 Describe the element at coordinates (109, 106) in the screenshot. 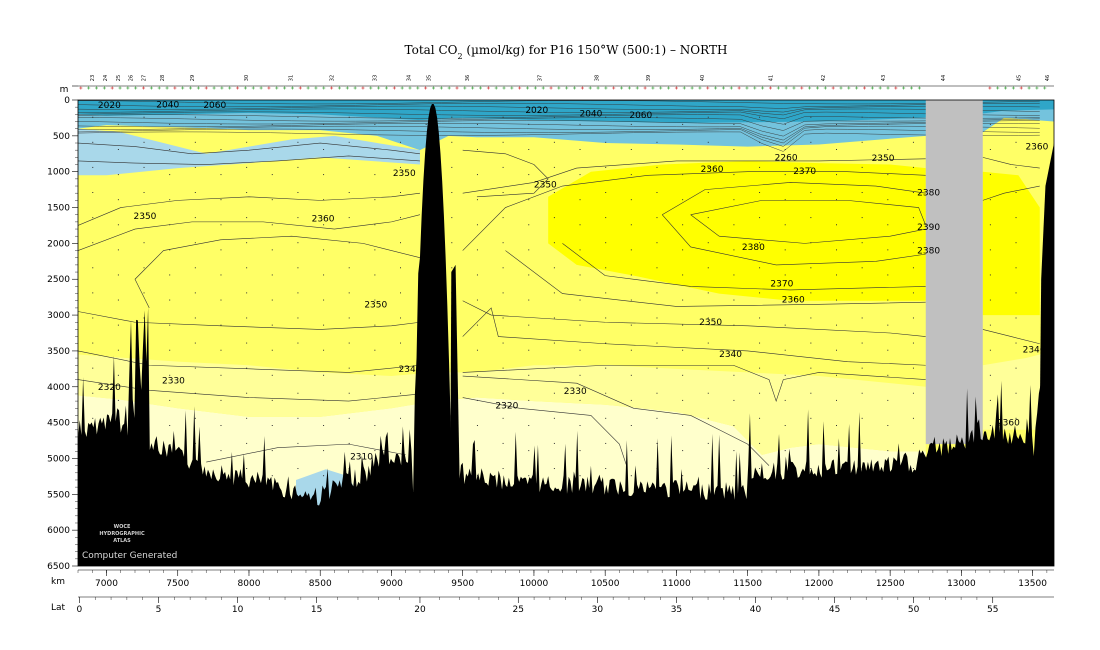

I see `contour-label: 2020` at that location.